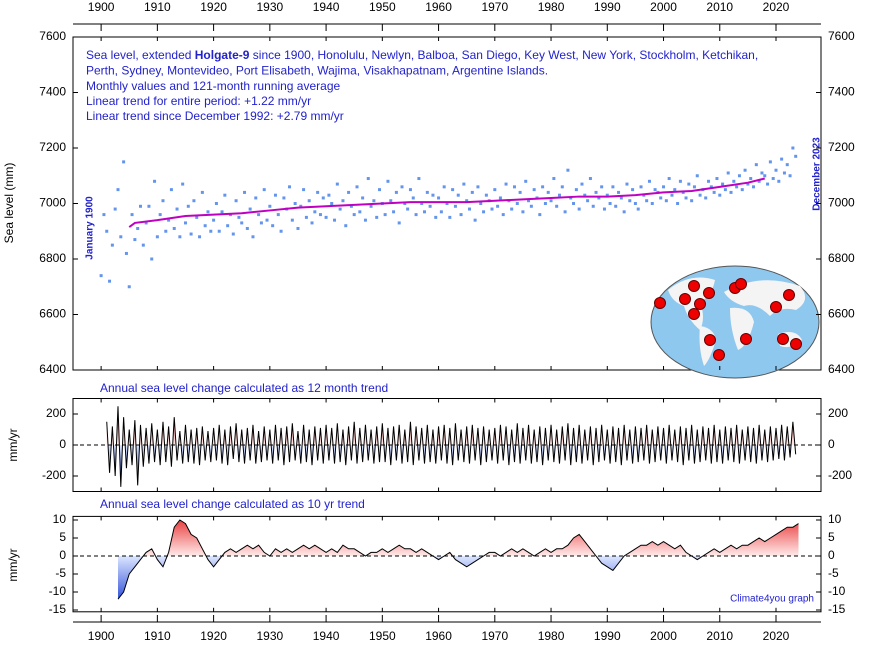 This screenshot has height=649, width=880. I want to click on map-land, so click(742, 328).